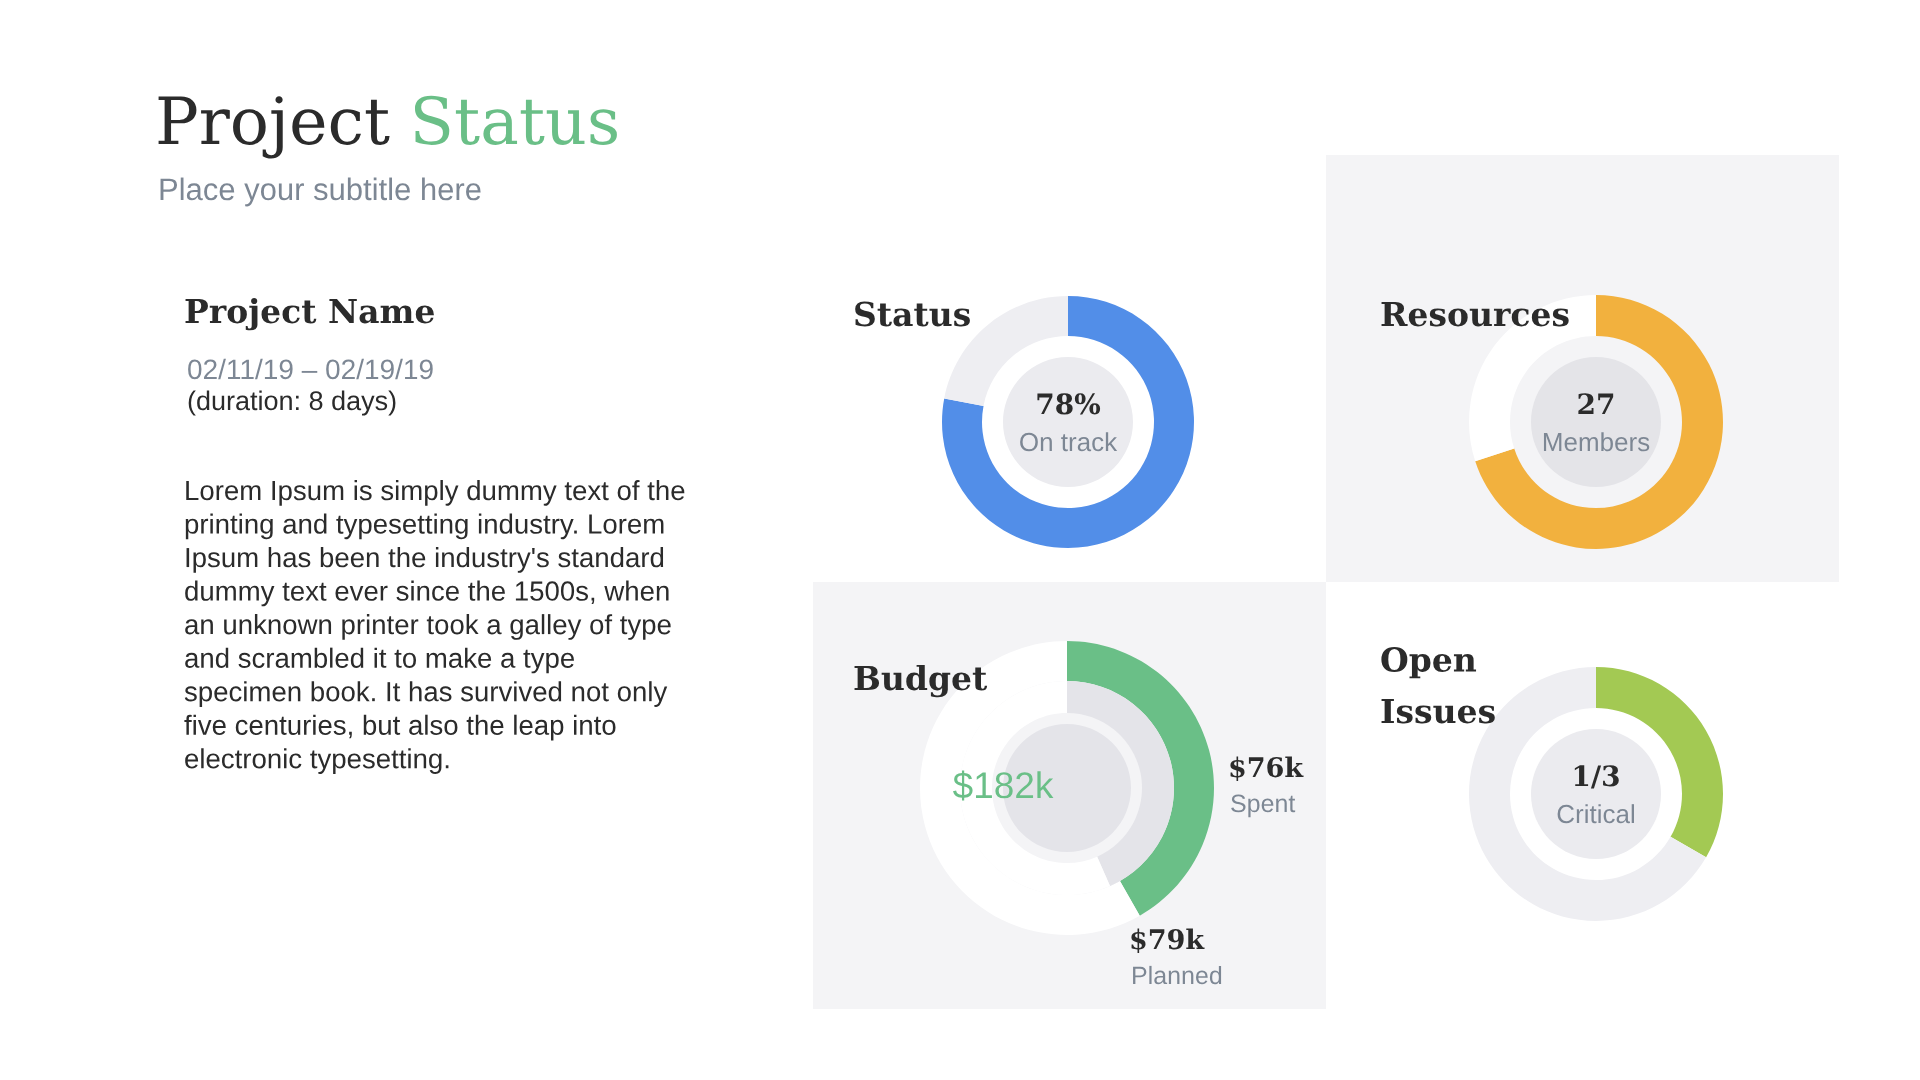 The image size is (1920, 1080). Describe the element at coordinates (309, 314) in the screenshot. I see `text: Project Name` at that location.